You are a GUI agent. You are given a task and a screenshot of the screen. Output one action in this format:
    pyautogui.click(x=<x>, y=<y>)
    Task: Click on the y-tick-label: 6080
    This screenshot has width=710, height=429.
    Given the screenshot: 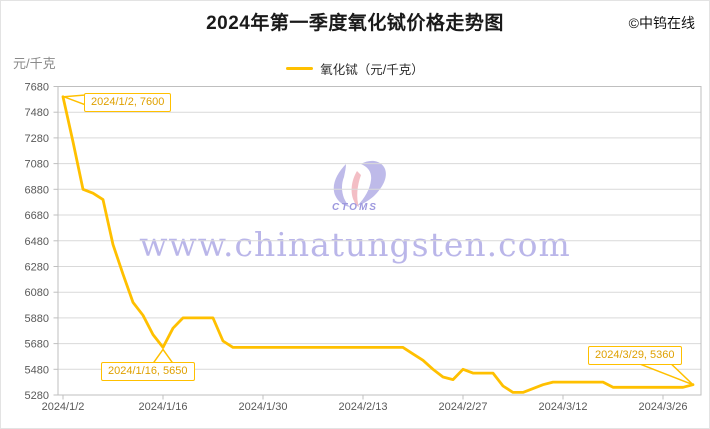 What is the action you would take?
    pyautogui.click(x=37, y=293)
    